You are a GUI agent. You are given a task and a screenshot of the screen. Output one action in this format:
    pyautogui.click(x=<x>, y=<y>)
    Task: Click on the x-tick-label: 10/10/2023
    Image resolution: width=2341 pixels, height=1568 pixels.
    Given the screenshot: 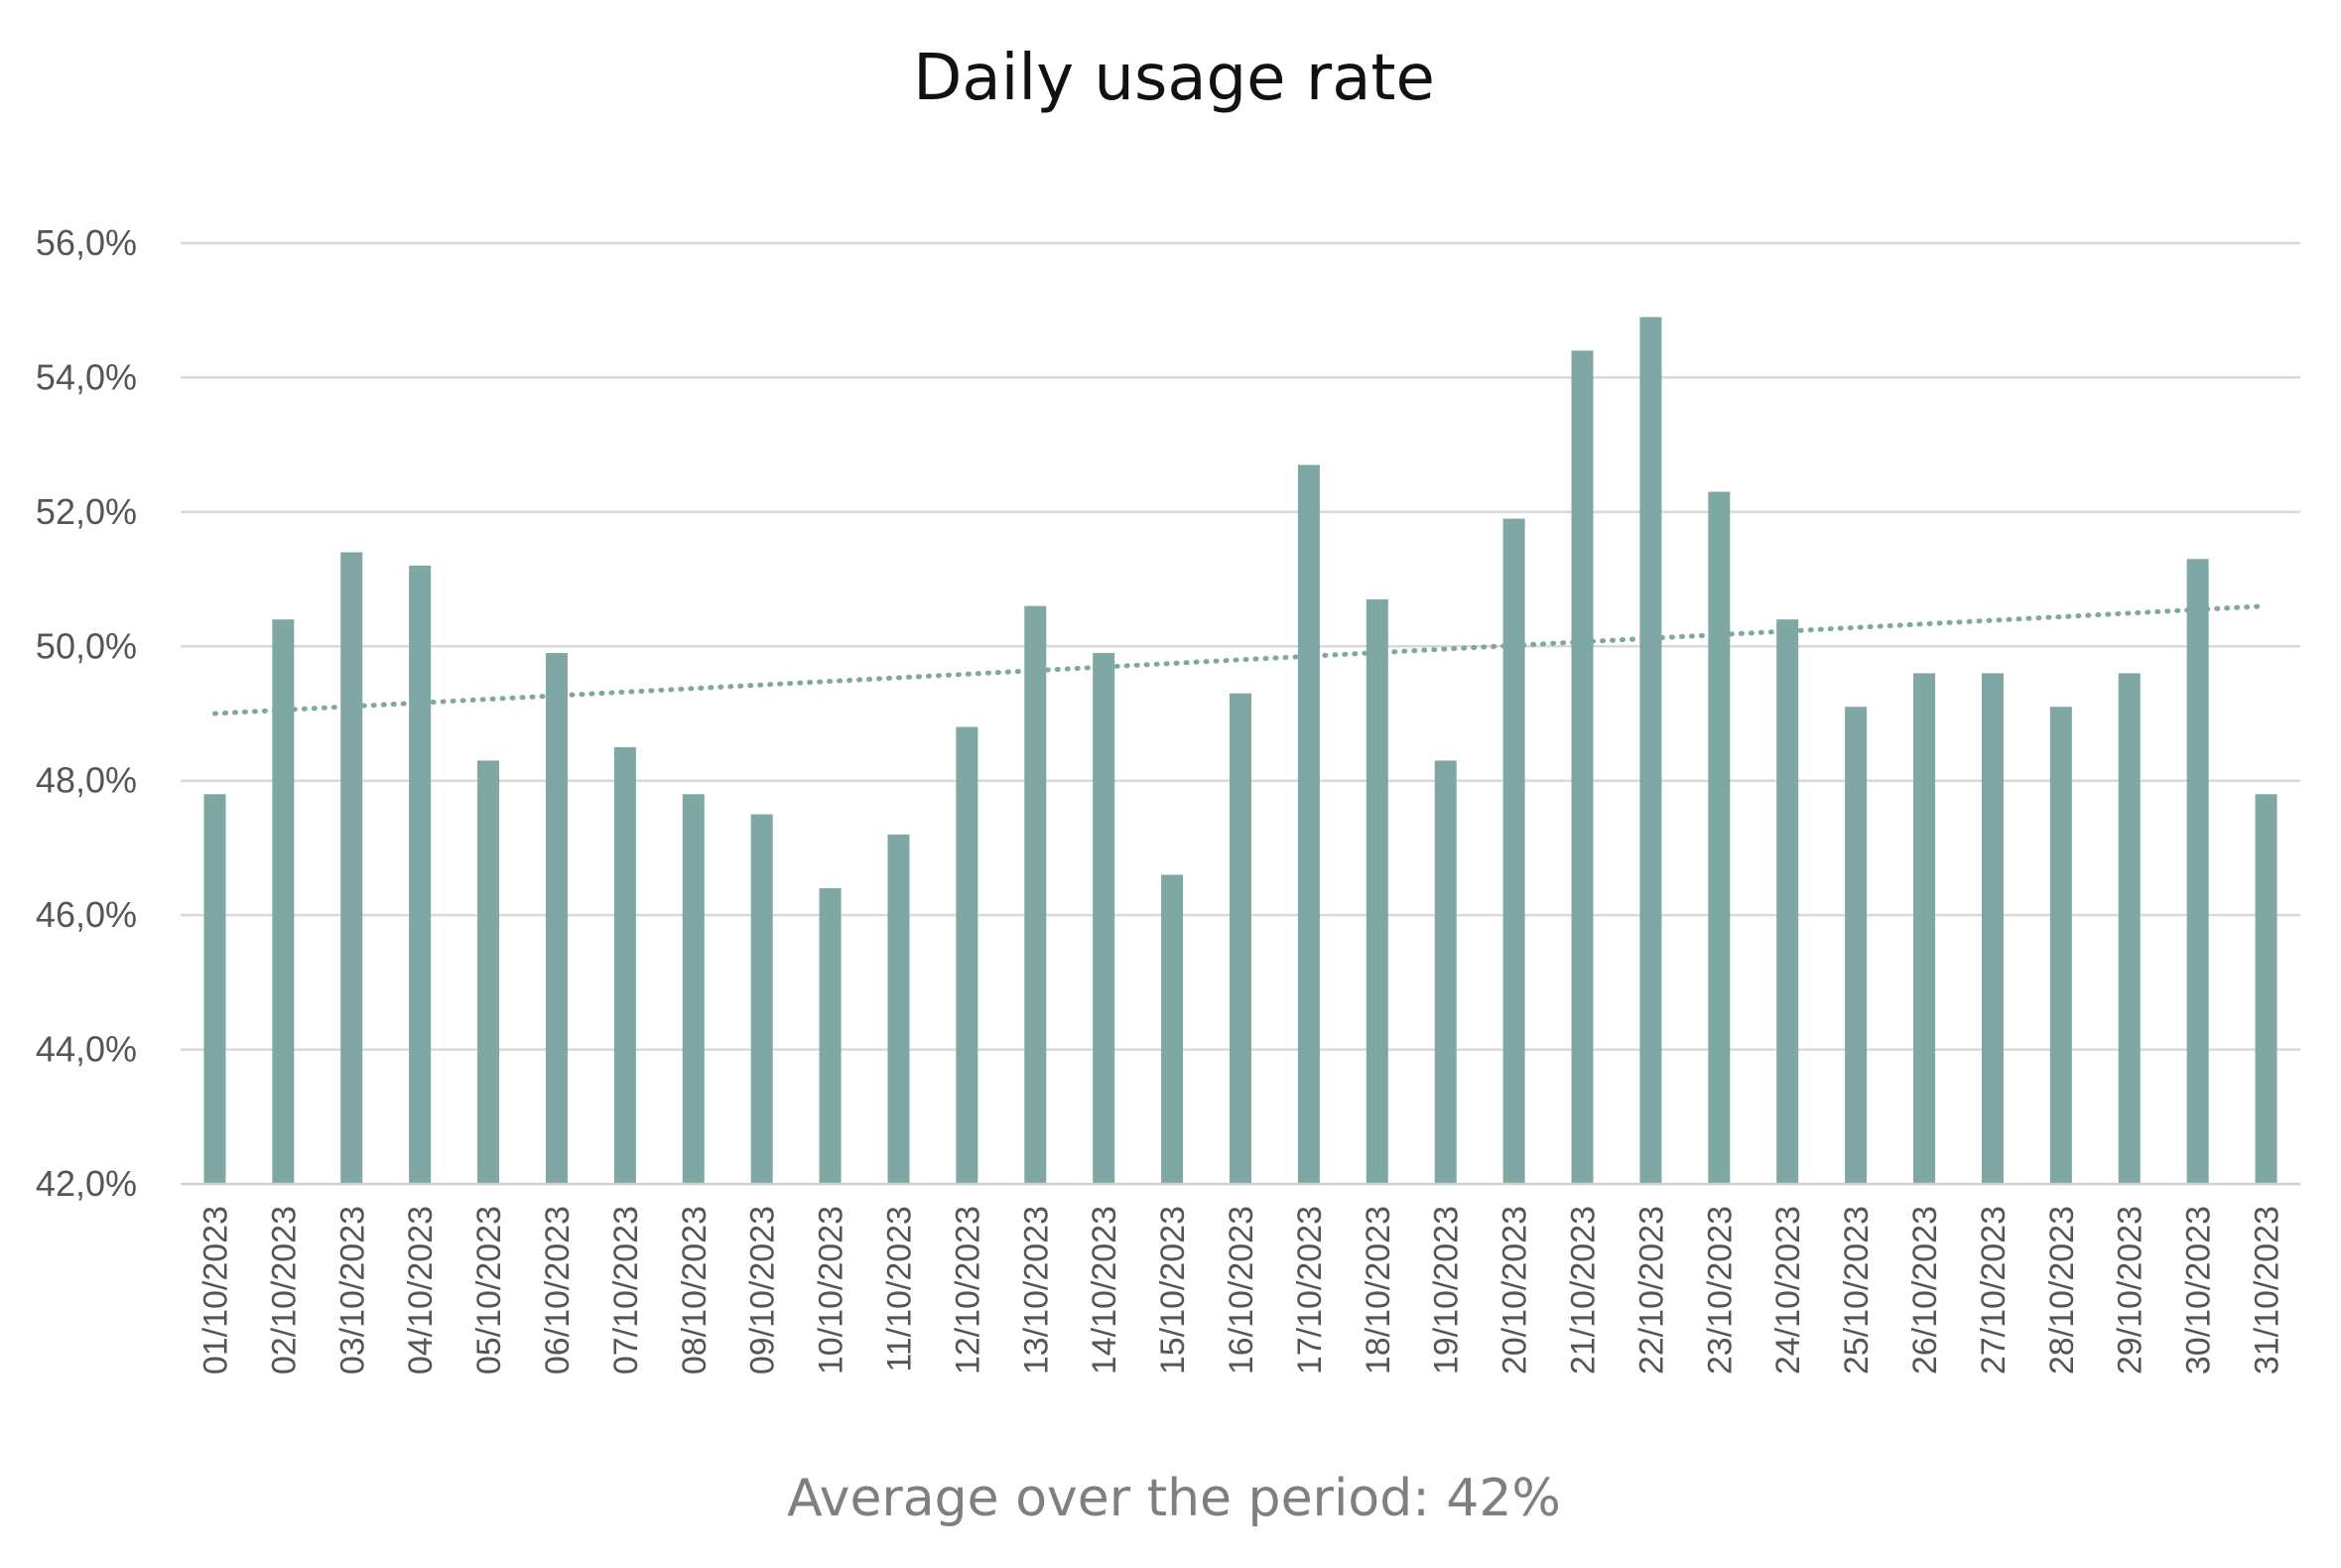 What is the action you would take?
    pyautogui.click(x=831, y=1290)
    